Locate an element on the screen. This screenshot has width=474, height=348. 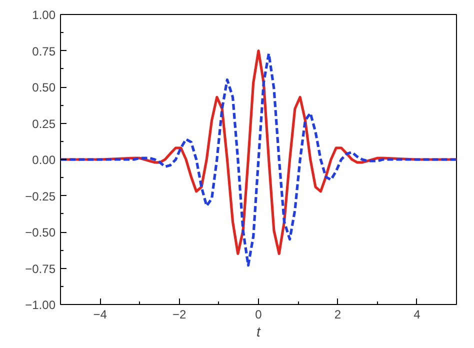
x-tick-label: 4 is located at coordinates (417, 315).